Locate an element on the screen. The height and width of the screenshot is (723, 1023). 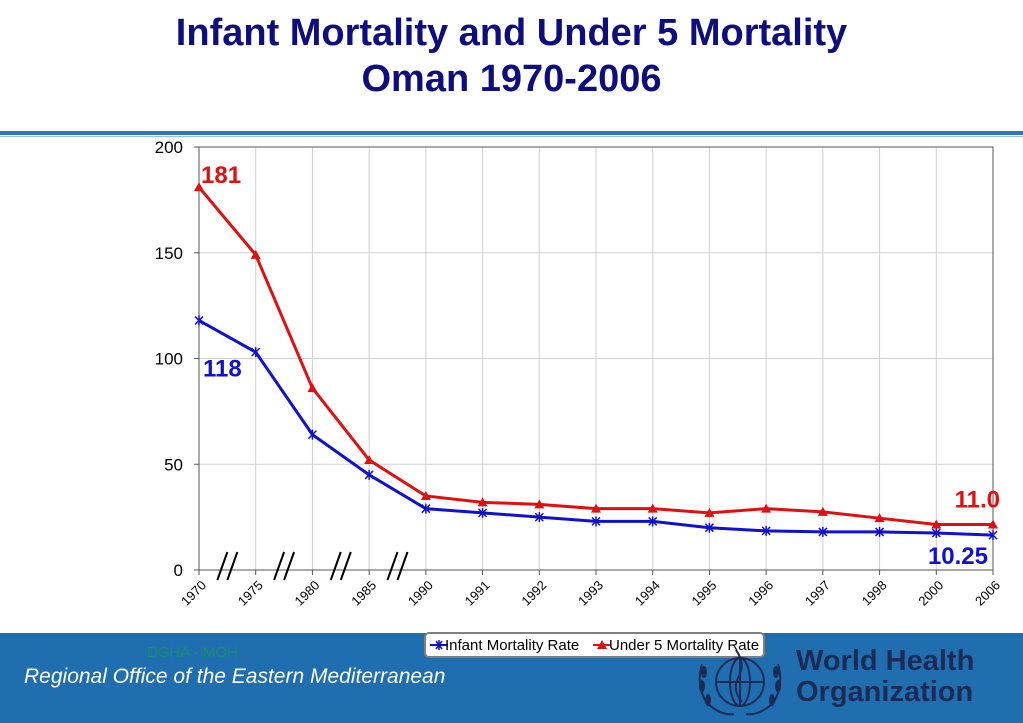
org-name-line-2: Organization is located at coordinates (885, 692).